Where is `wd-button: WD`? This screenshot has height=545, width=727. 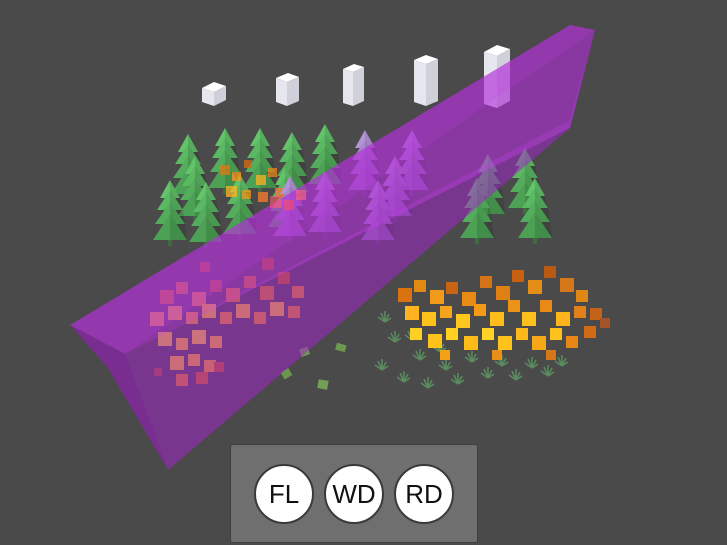 wd-button: WD is located at coordinates (354, 494).